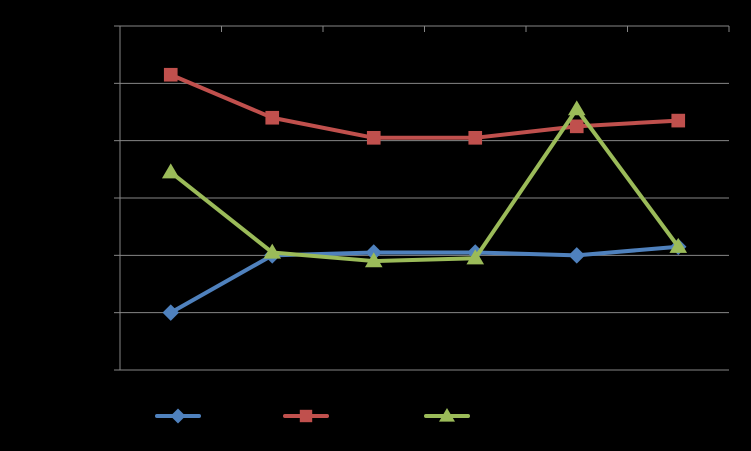 The image size is (751, 451). I want to click on legend, so click(312, 416).